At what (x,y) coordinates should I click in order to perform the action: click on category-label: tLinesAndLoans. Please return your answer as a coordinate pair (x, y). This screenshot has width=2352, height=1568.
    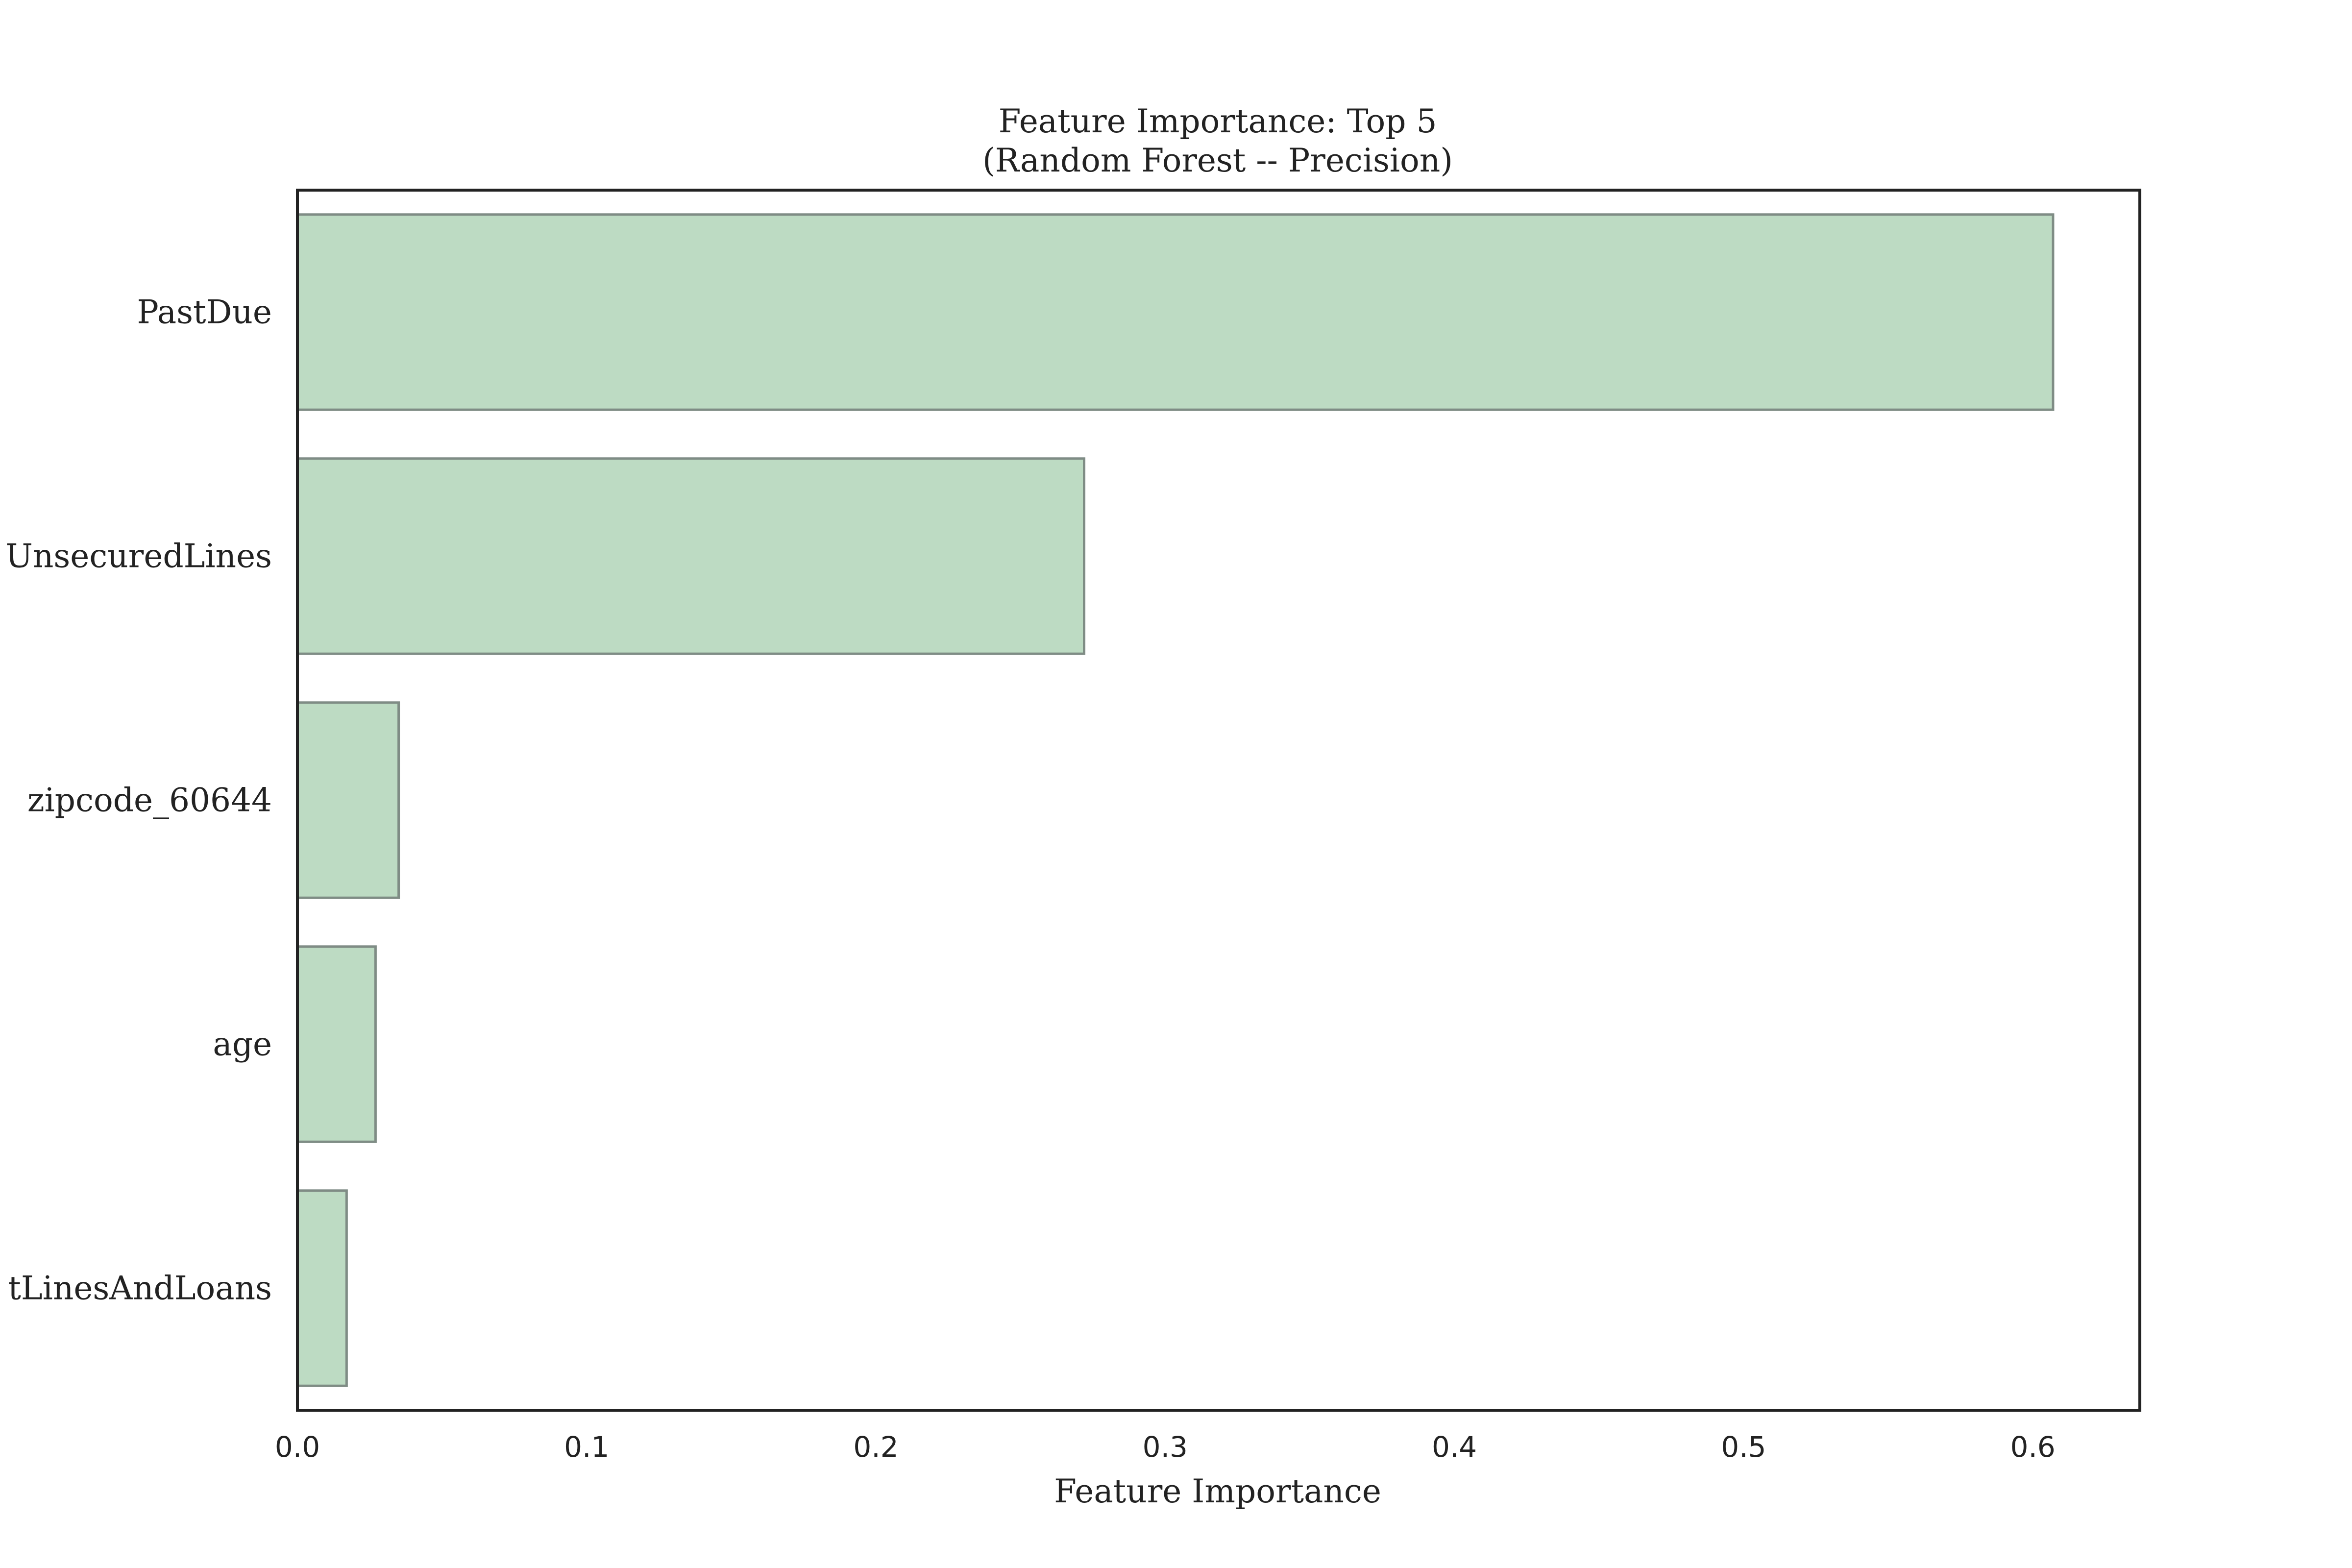
    Looking at the image, I should click on (140, 1288).